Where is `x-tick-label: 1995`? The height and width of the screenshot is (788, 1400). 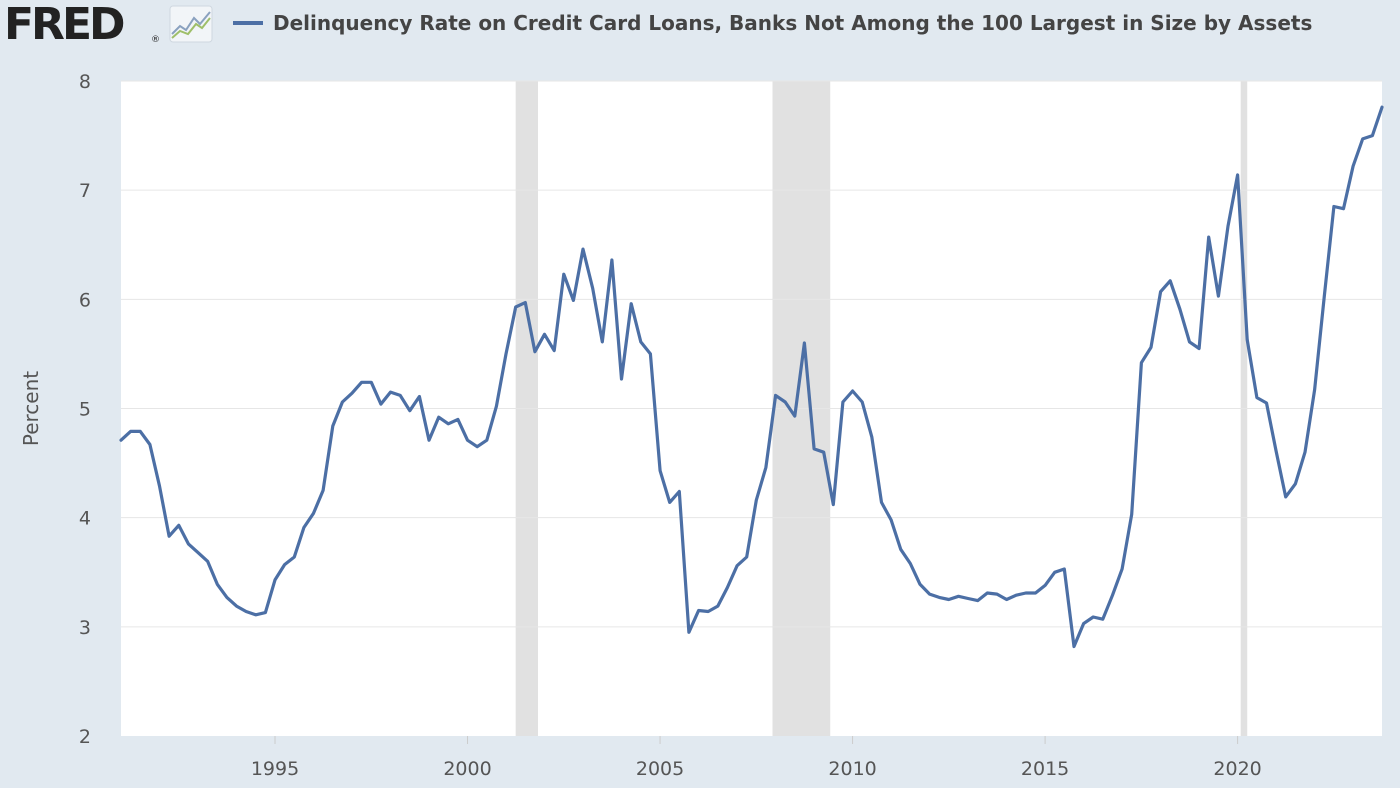
x-tick-label: 1995 is located at coordinates (275, 769).